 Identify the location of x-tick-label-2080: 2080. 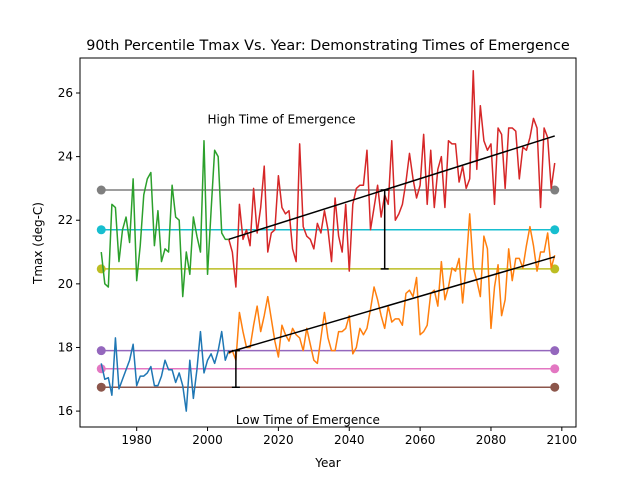
(491, 440).